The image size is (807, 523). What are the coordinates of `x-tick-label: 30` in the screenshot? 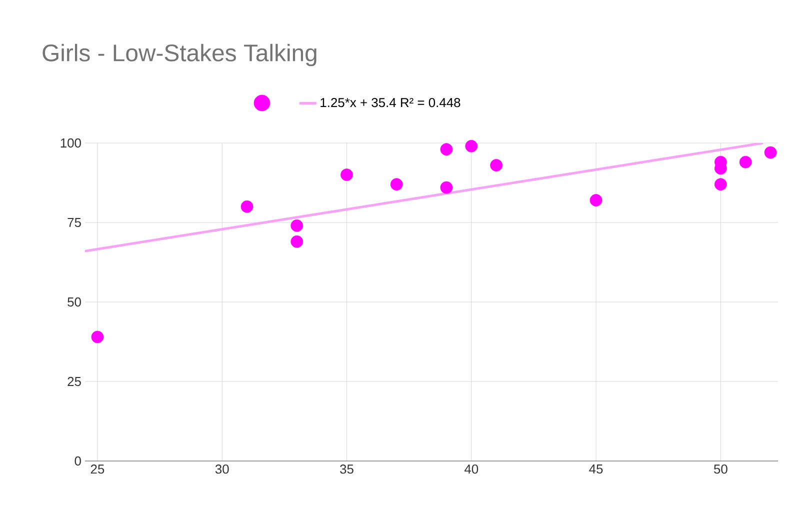 It's located at (222, 469).